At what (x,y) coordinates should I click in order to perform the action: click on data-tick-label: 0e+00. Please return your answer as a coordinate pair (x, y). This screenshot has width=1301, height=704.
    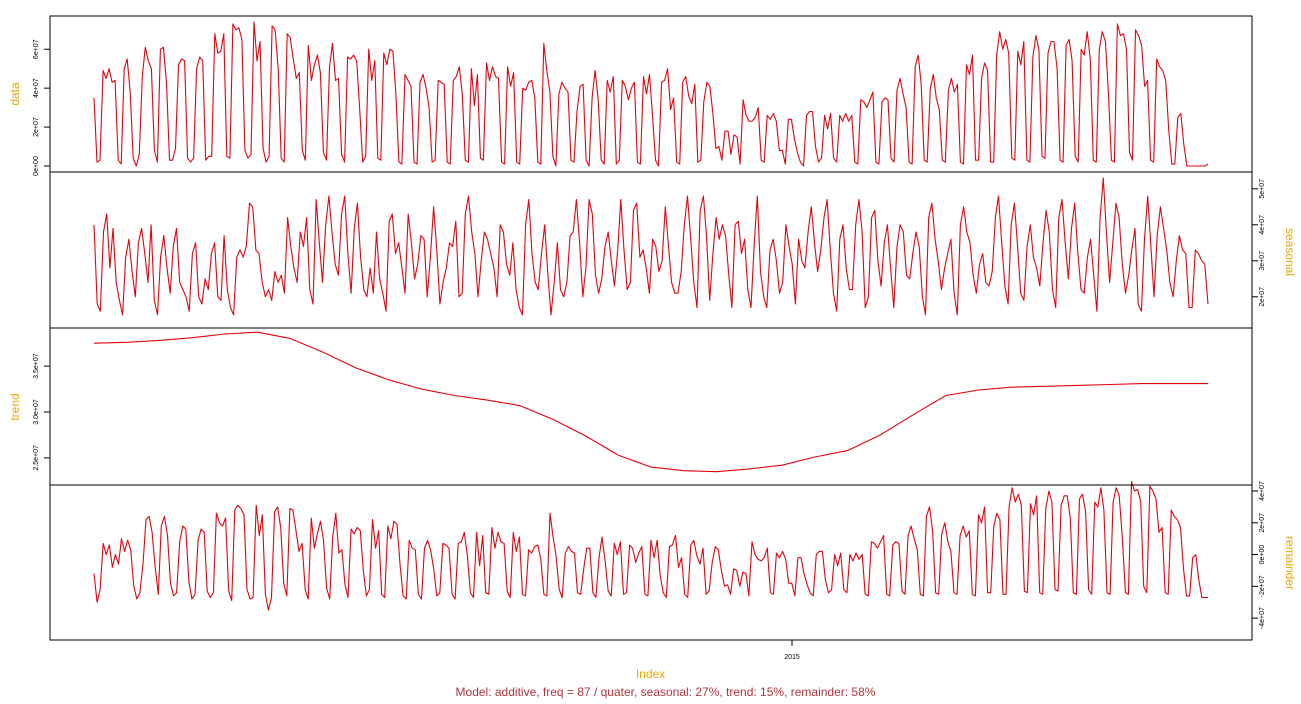
    Looking at the image, I should click on (36, 166).